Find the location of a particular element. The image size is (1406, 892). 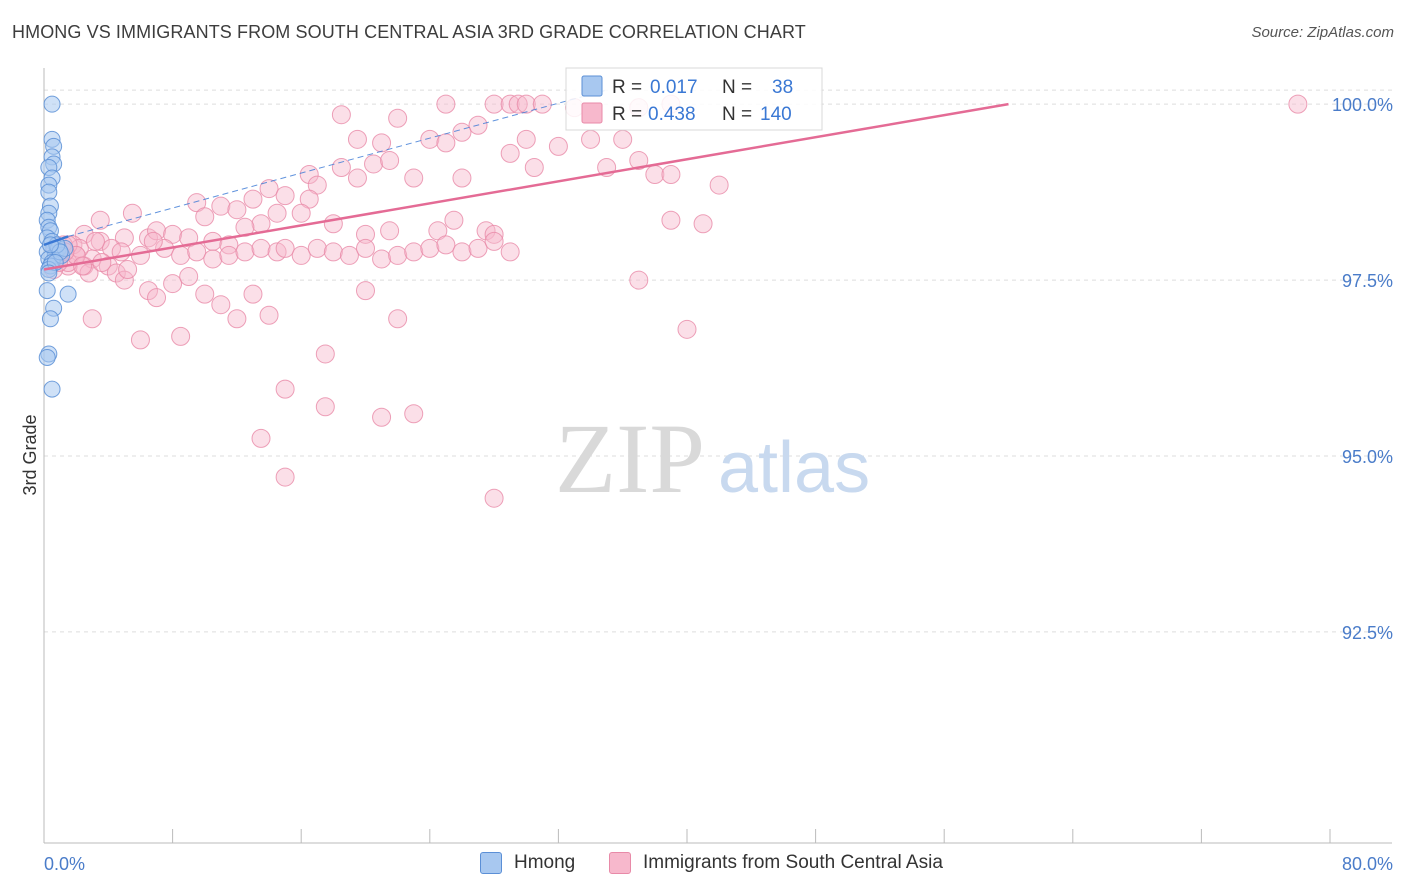

trend-lines is located at coordinates (526, 180).